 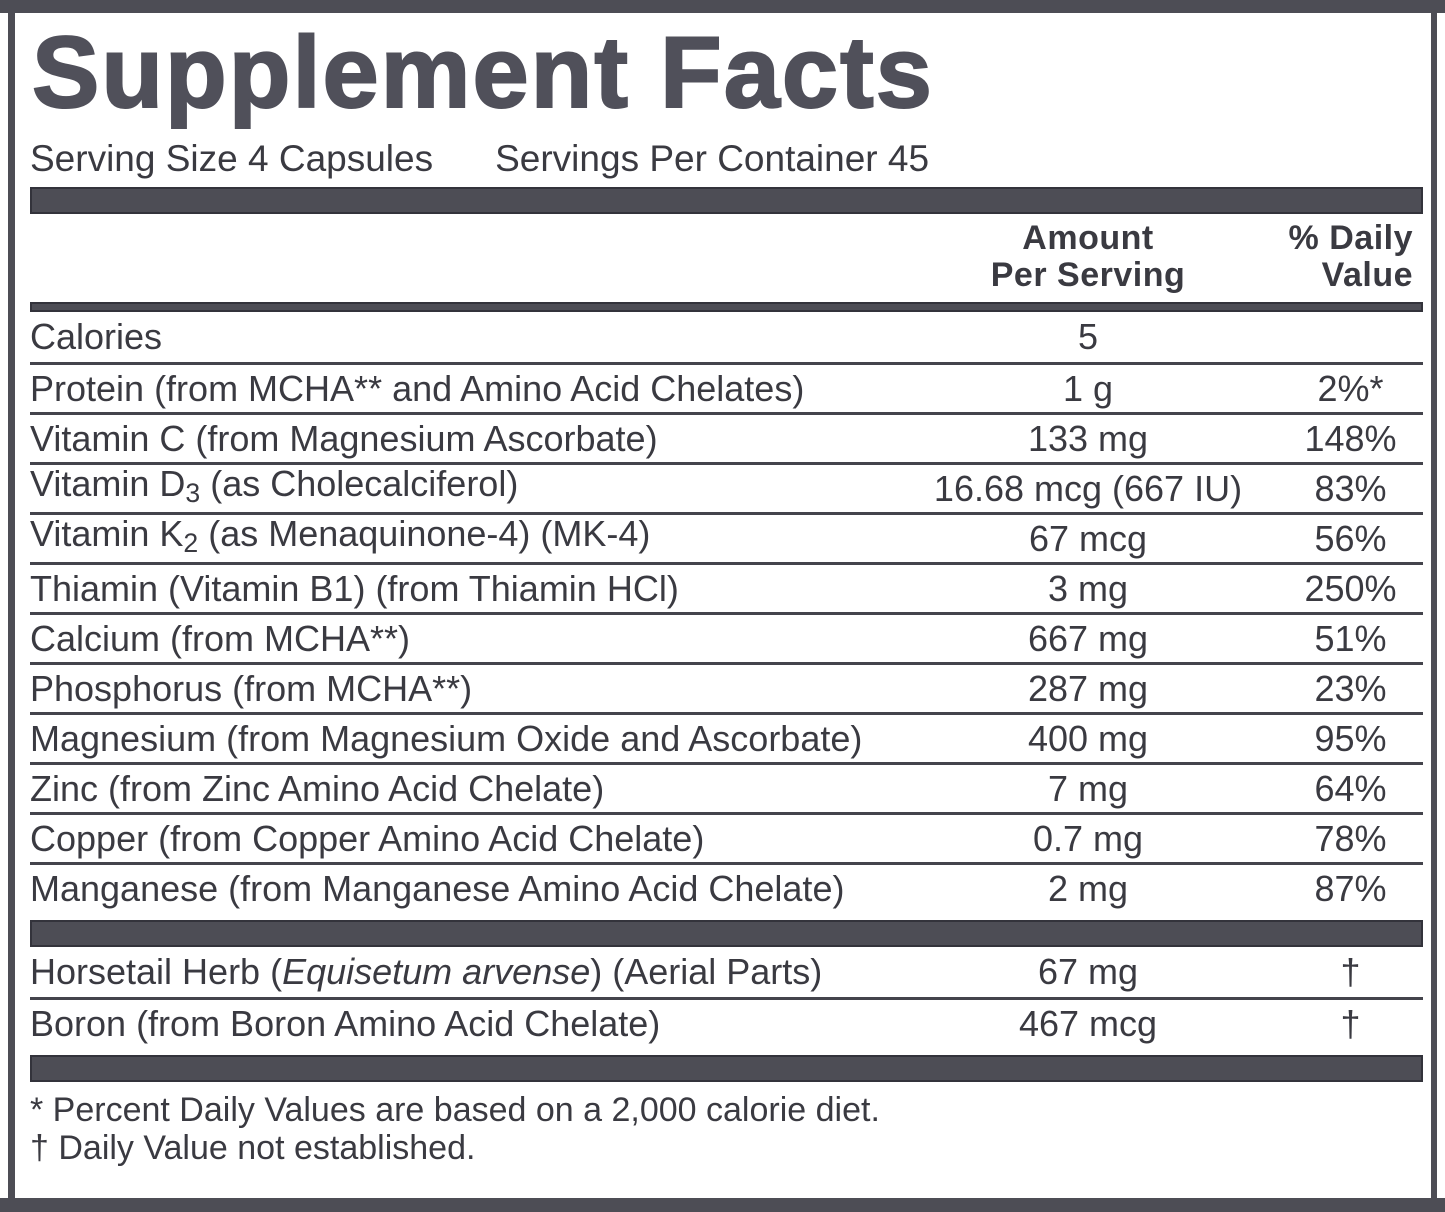 I want to click on nutrient-name-part: Copper (from Copper Amino Acid Chelate), so click(x=367, y=838).